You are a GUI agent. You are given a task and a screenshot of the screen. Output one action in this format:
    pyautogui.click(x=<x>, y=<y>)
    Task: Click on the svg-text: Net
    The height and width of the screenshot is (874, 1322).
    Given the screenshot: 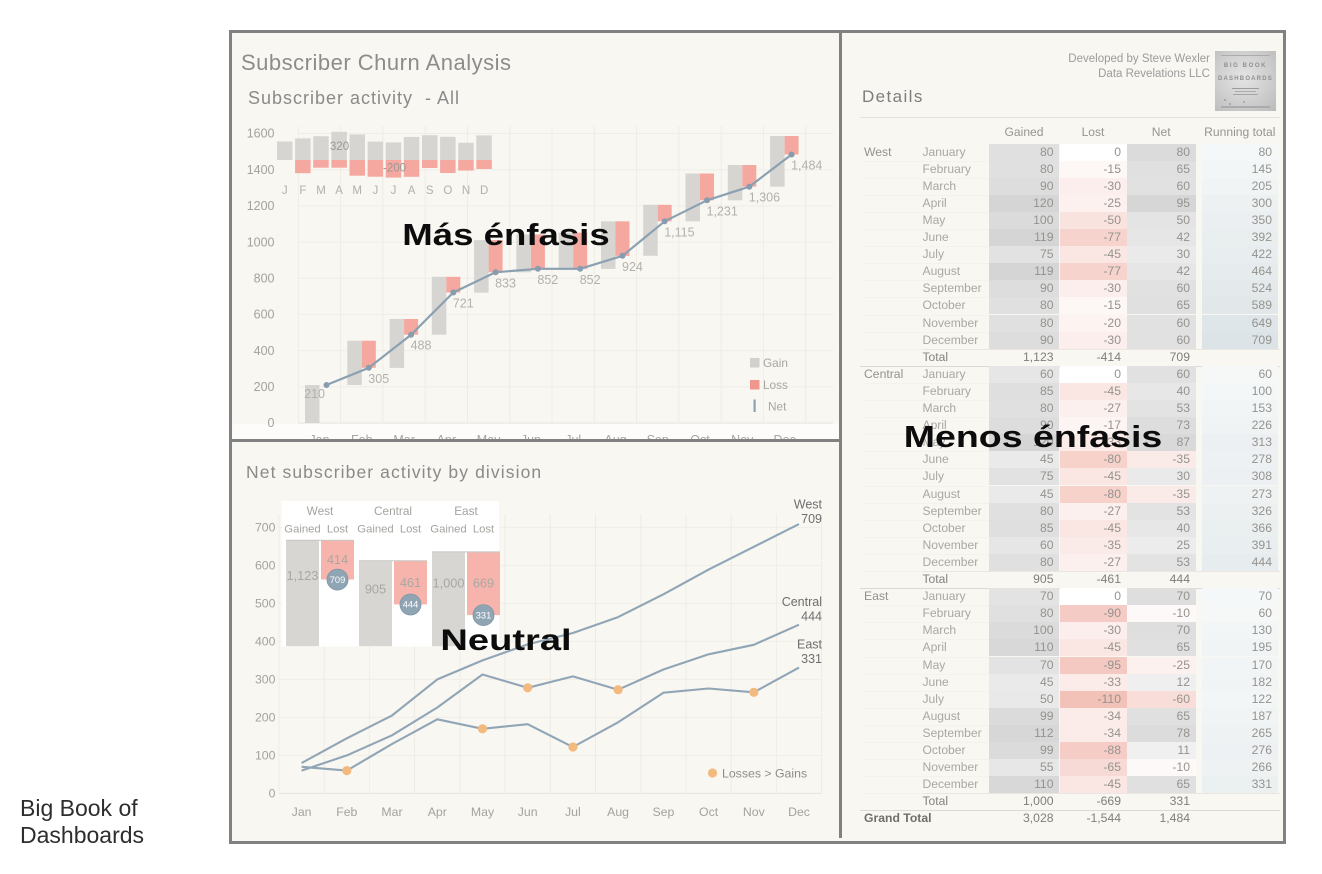 What is the action you would take?
    pyautogui.click(x=777, y=406)
    